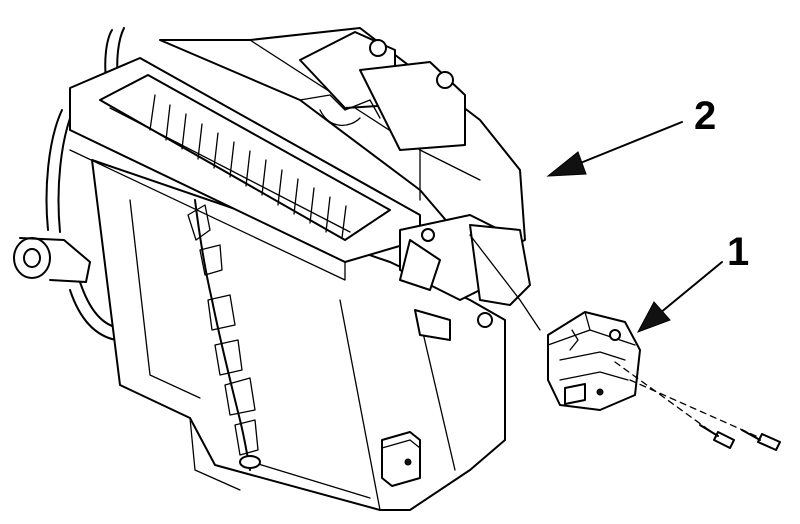 The height and width of the screenshot is (524, 800). Describe the element at coordinates (705, 116) in the screenshot. I see `callout-label-2: 2` at that location.